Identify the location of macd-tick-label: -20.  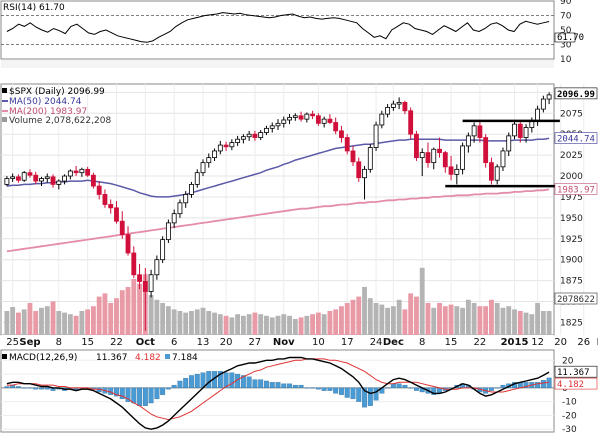
(569, 416).